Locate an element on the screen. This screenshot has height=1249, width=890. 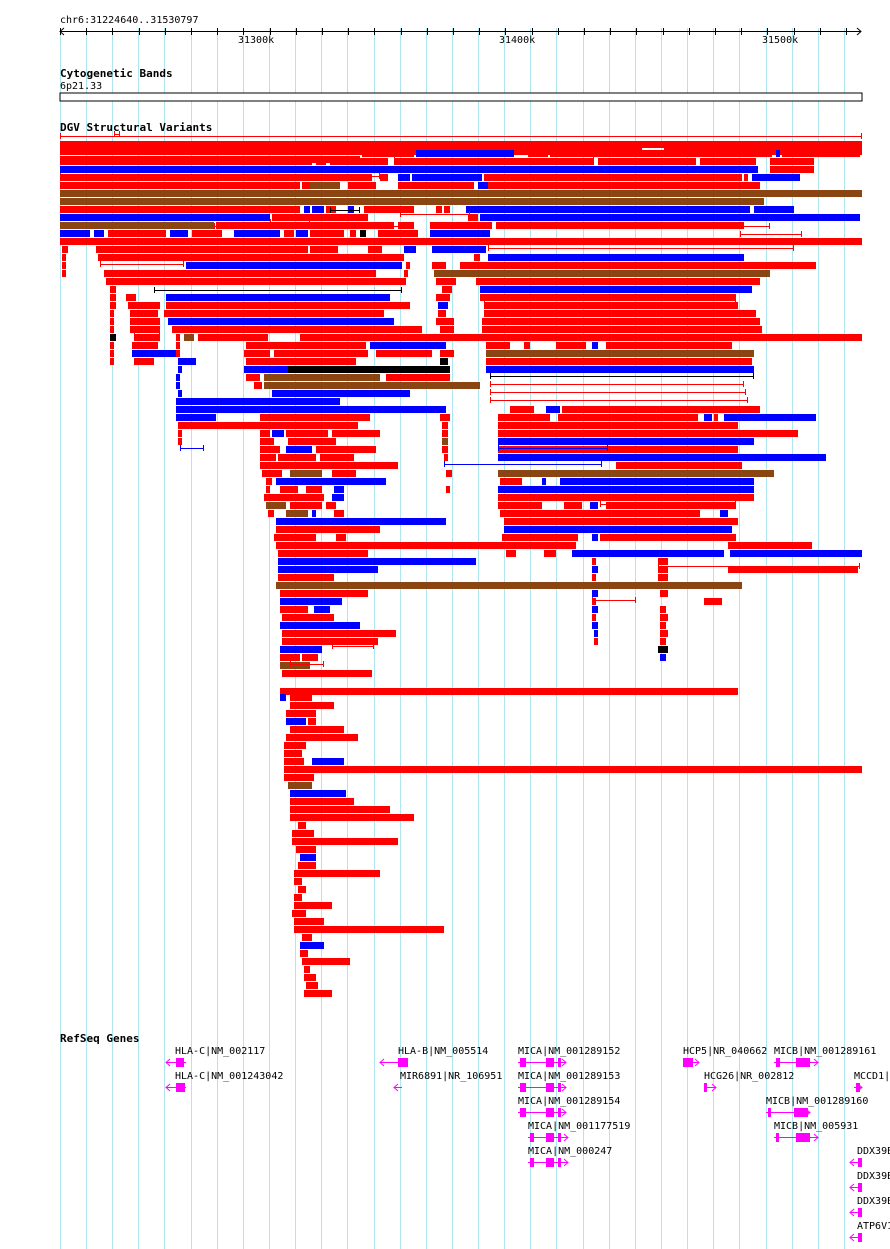
cytoband-track-title: Cytogenetic Bands is located at coordinates (116, 73).